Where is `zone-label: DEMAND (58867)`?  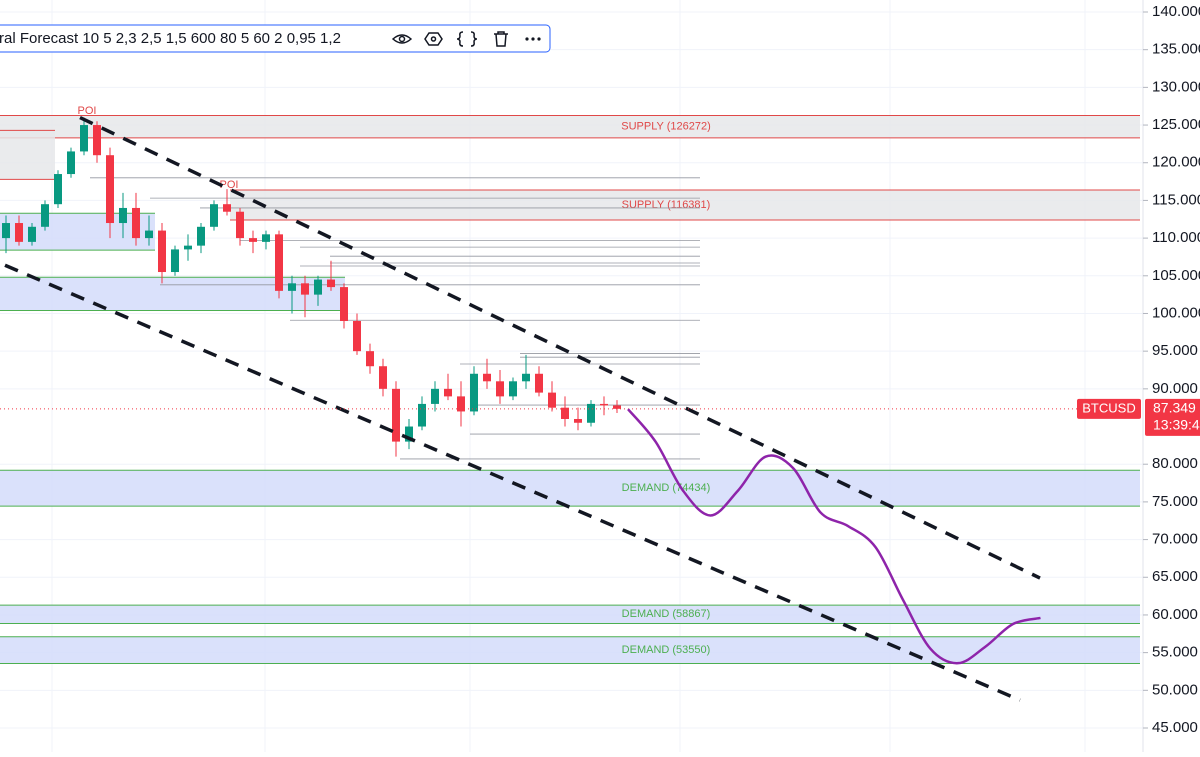
zone-label: DEMAND (58867) is located at coordinates (666, 614).